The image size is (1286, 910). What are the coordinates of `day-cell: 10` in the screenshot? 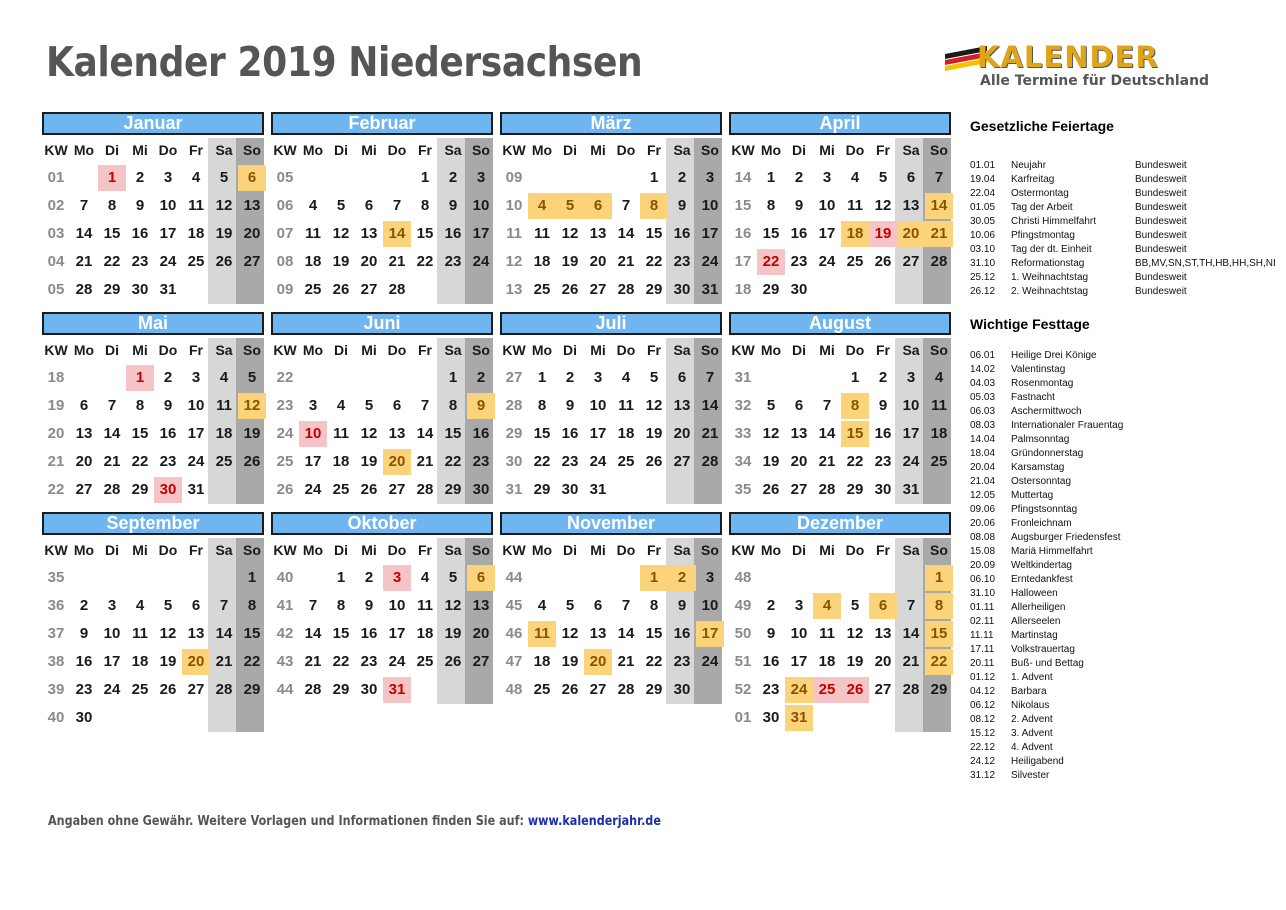 It's located at (799, 633).